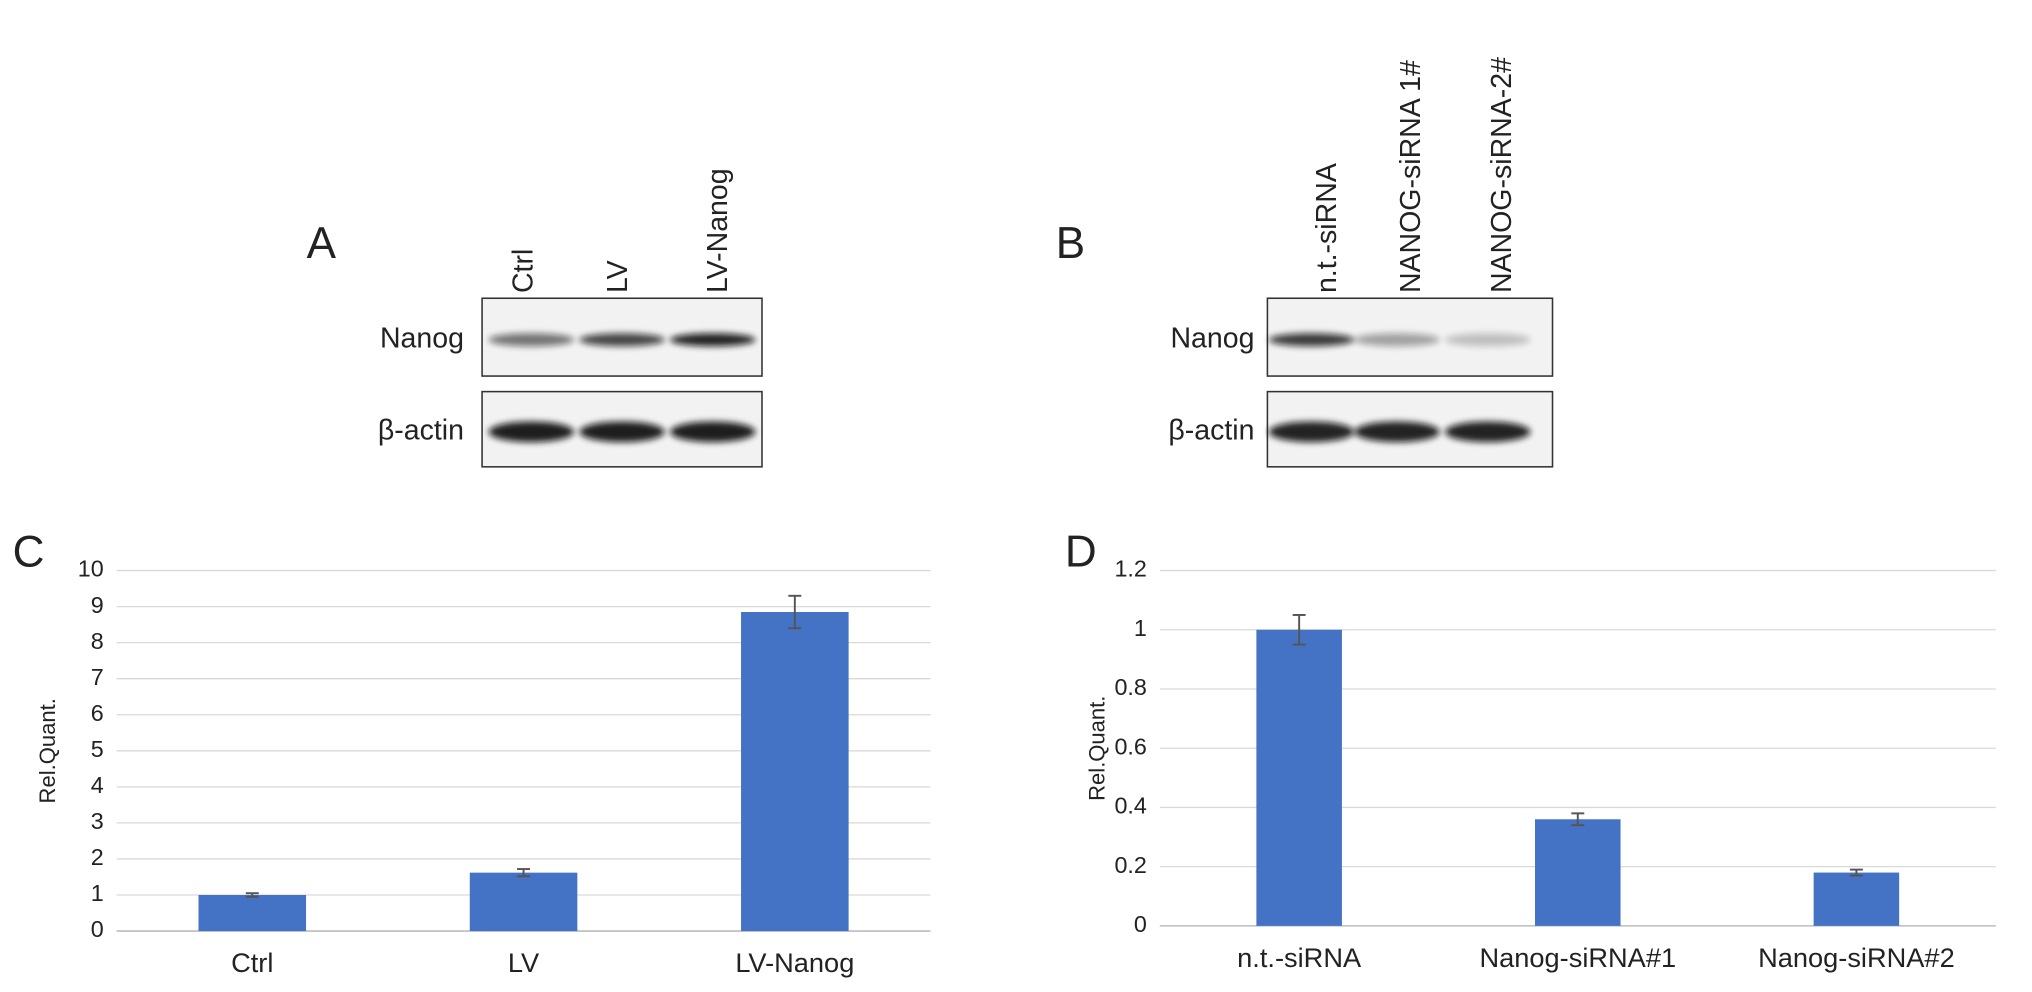 The image size is (2032, 992). What do you see at coordinates (523, 271) in the screenshot?
I see `lane-label: Ctrl` at bounding box center [523, 271].